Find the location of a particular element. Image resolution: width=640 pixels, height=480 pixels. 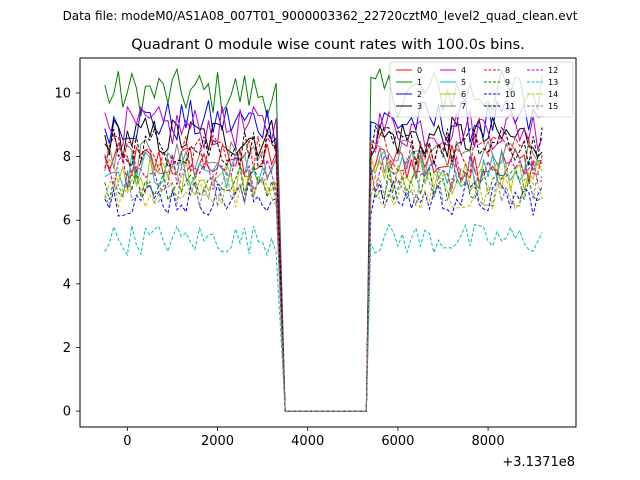

legend-label-10: 10 is located at coordinates (510, 94).